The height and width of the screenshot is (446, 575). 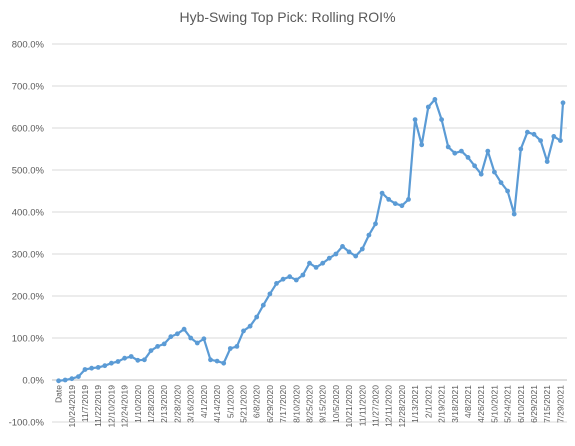 What do you see at coordinates (534, 404) in the screenshot?
I see `x-tick-label: 6/29/2021` at bounding box center [534, 404].